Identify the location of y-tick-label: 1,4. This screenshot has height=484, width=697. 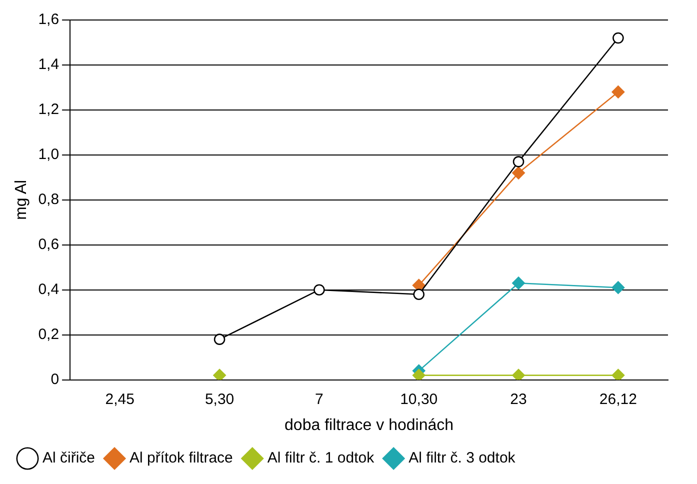
(49, 65).